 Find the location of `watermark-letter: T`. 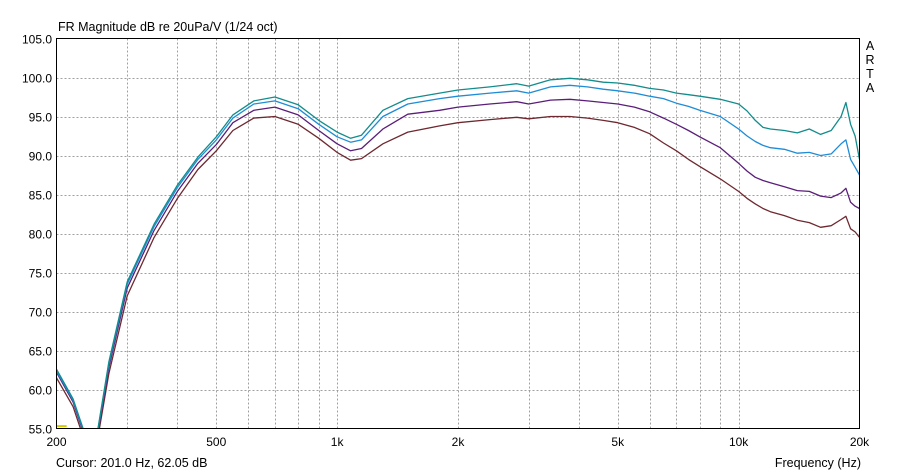

watermark-letter: T is located at coordinates (870, 74).